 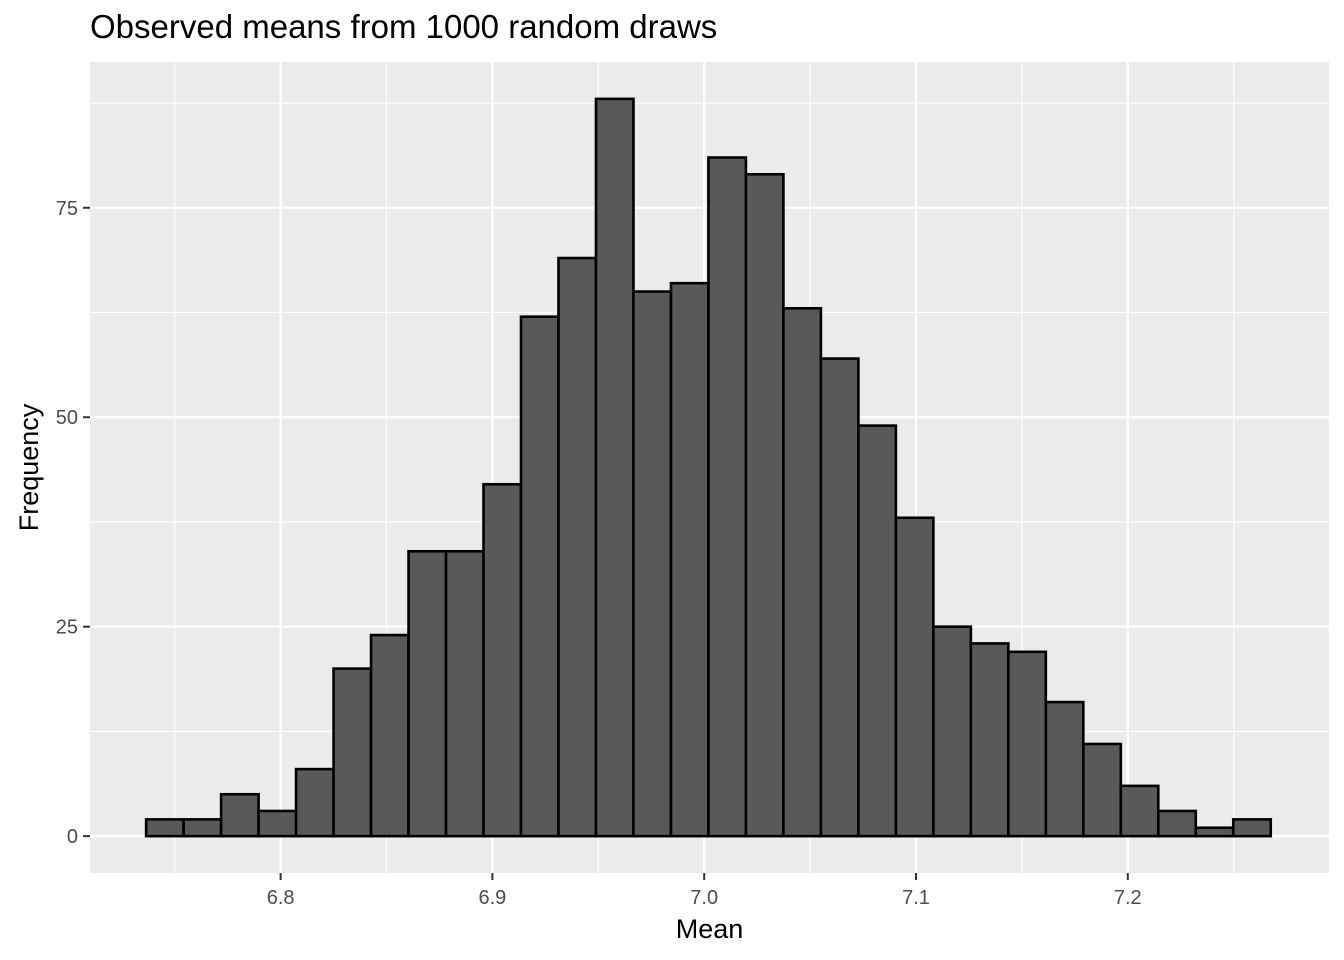 I want to click on y-tick-label: 25, so click(x=67, y=628).